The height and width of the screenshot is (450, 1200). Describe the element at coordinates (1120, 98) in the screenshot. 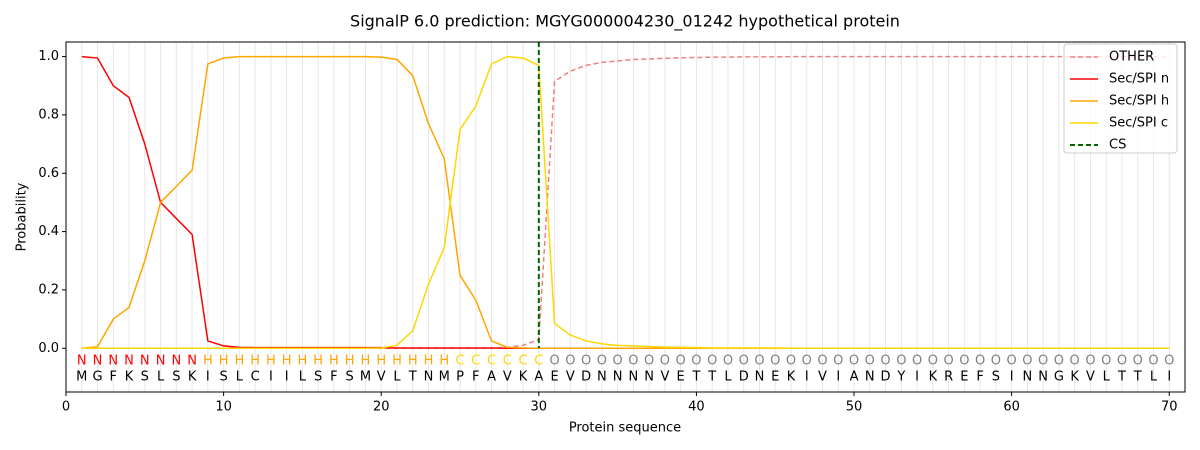

I see `legend-box` at that location.